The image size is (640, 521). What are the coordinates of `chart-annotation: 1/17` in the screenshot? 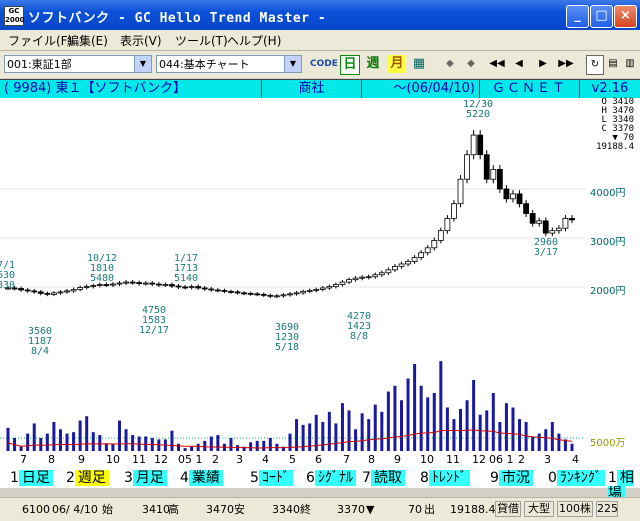 It's located at (186, 258).